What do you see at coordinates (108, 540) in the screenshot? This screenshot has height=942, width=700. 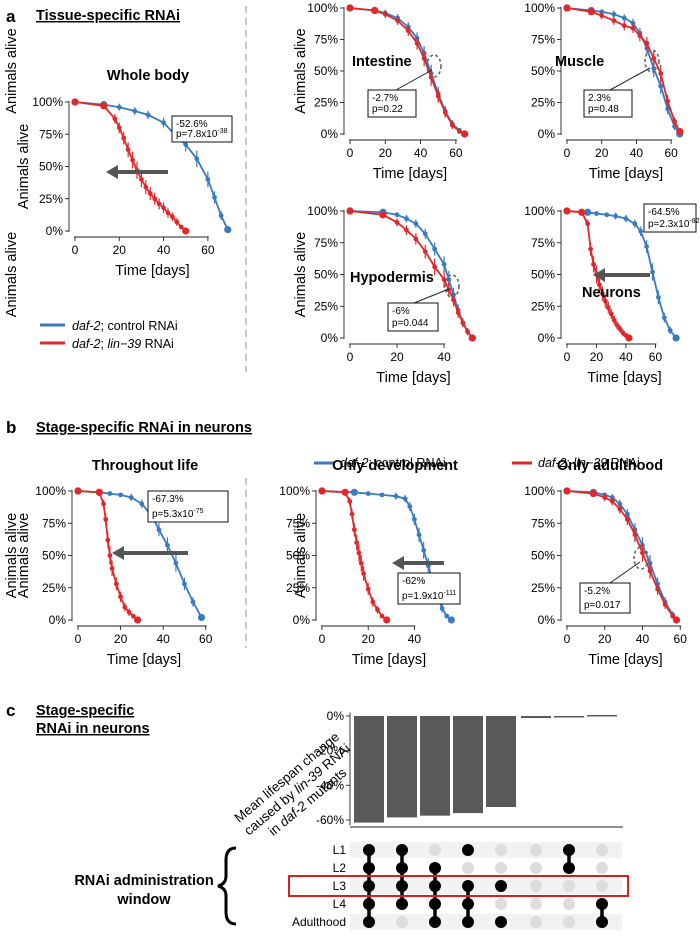 I see `throughout-life-point-lin39` at bounding box center [108, 540].